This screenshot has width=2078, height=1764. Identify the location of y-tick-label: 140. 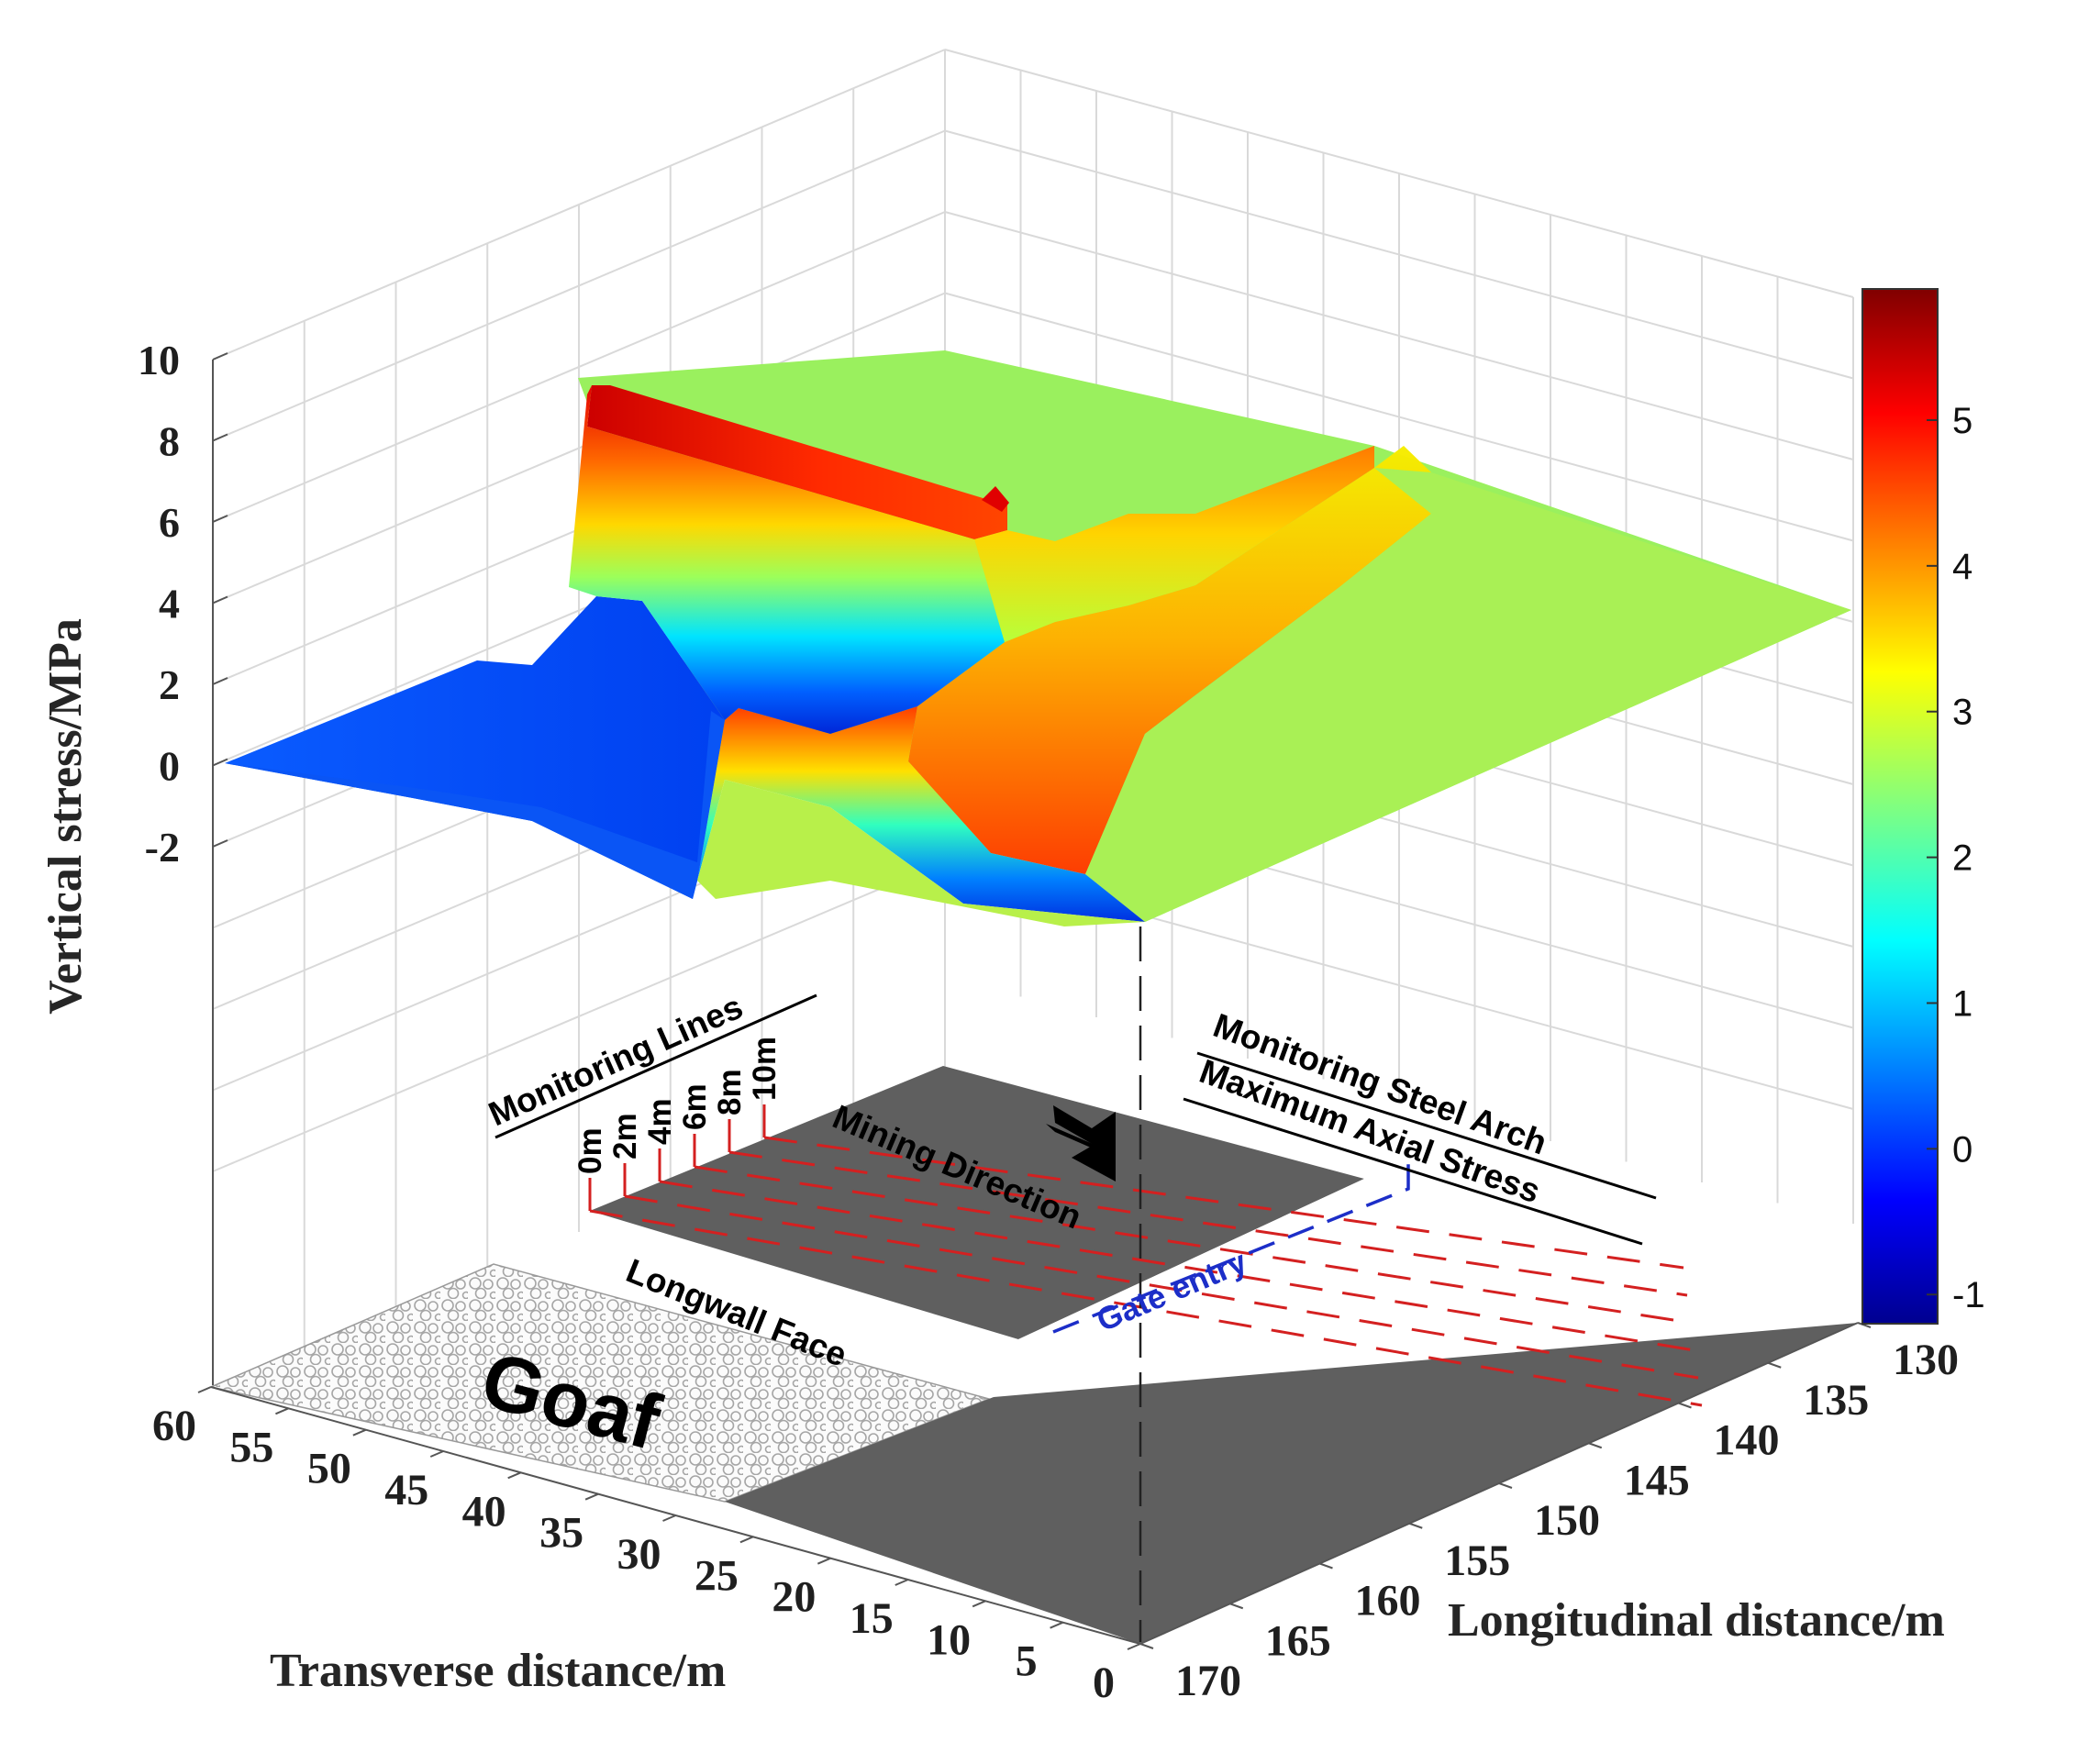
(1747, 1440).